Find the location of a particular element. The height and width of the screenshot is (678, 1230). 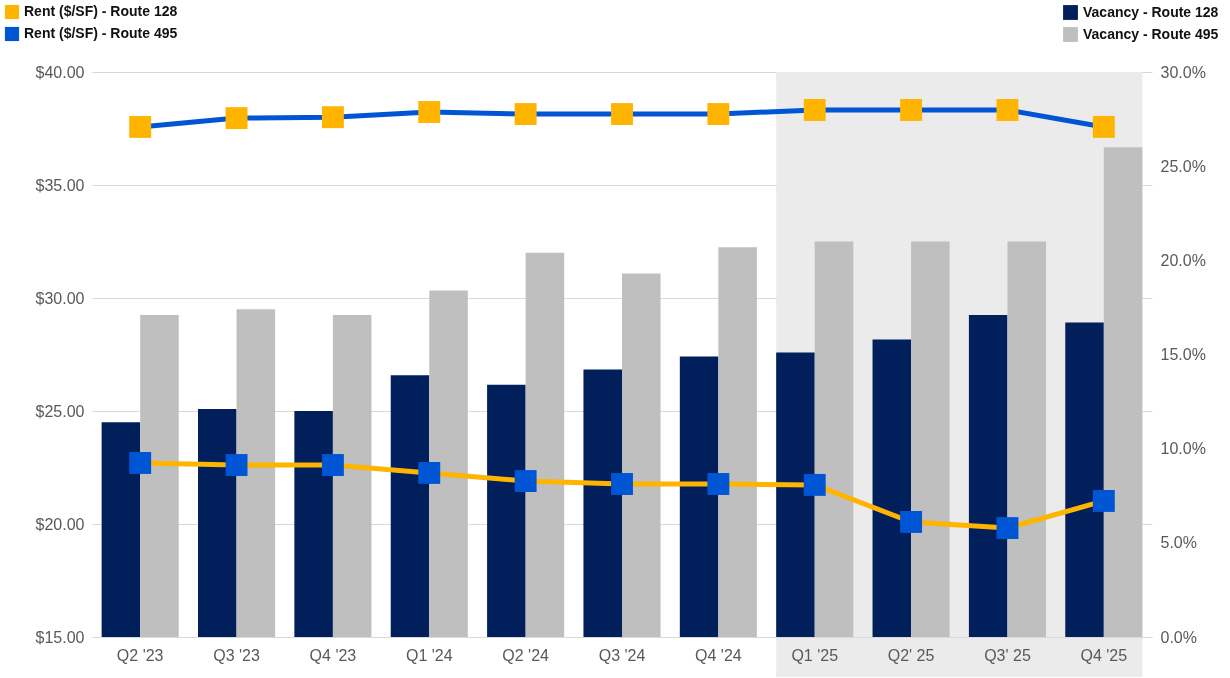

x-tick-label: Q1 '25 is located at coordinates (815, 655).